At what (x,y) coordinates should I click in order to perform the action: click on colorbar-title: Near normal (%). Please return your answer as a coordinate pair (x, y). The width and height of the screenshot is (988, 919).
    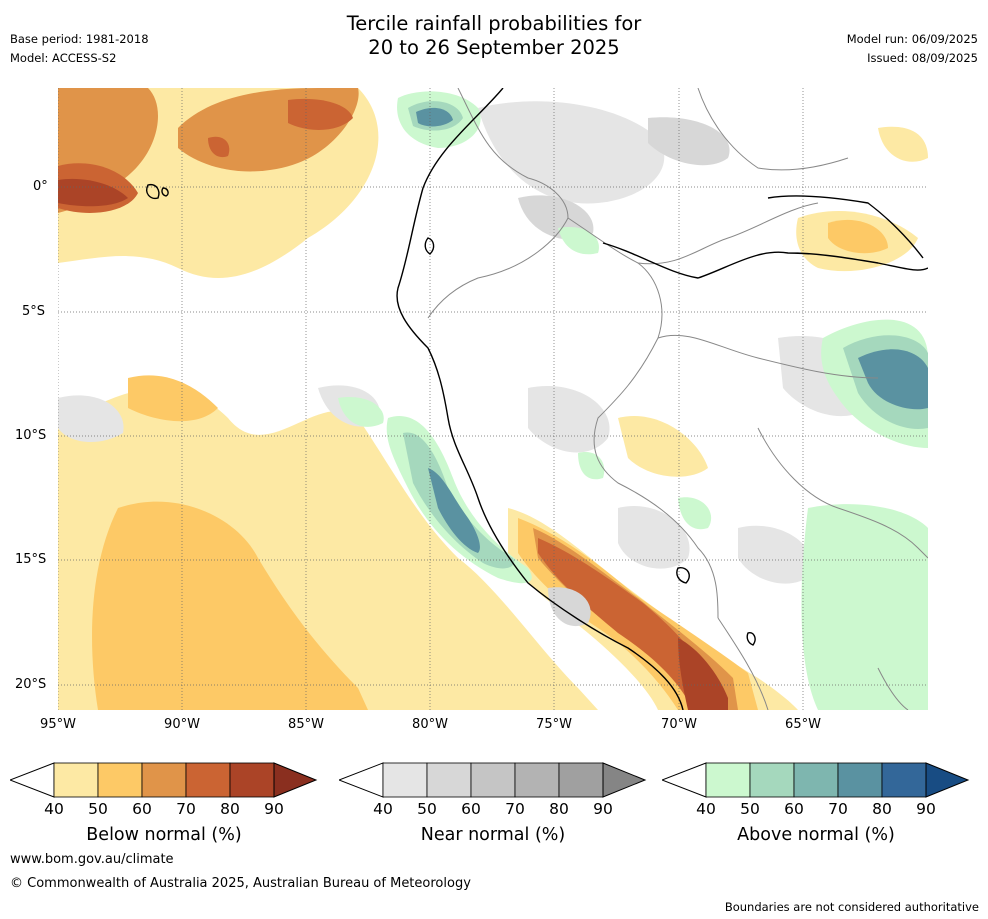
    Looking at the image, I should click on (493, 835).